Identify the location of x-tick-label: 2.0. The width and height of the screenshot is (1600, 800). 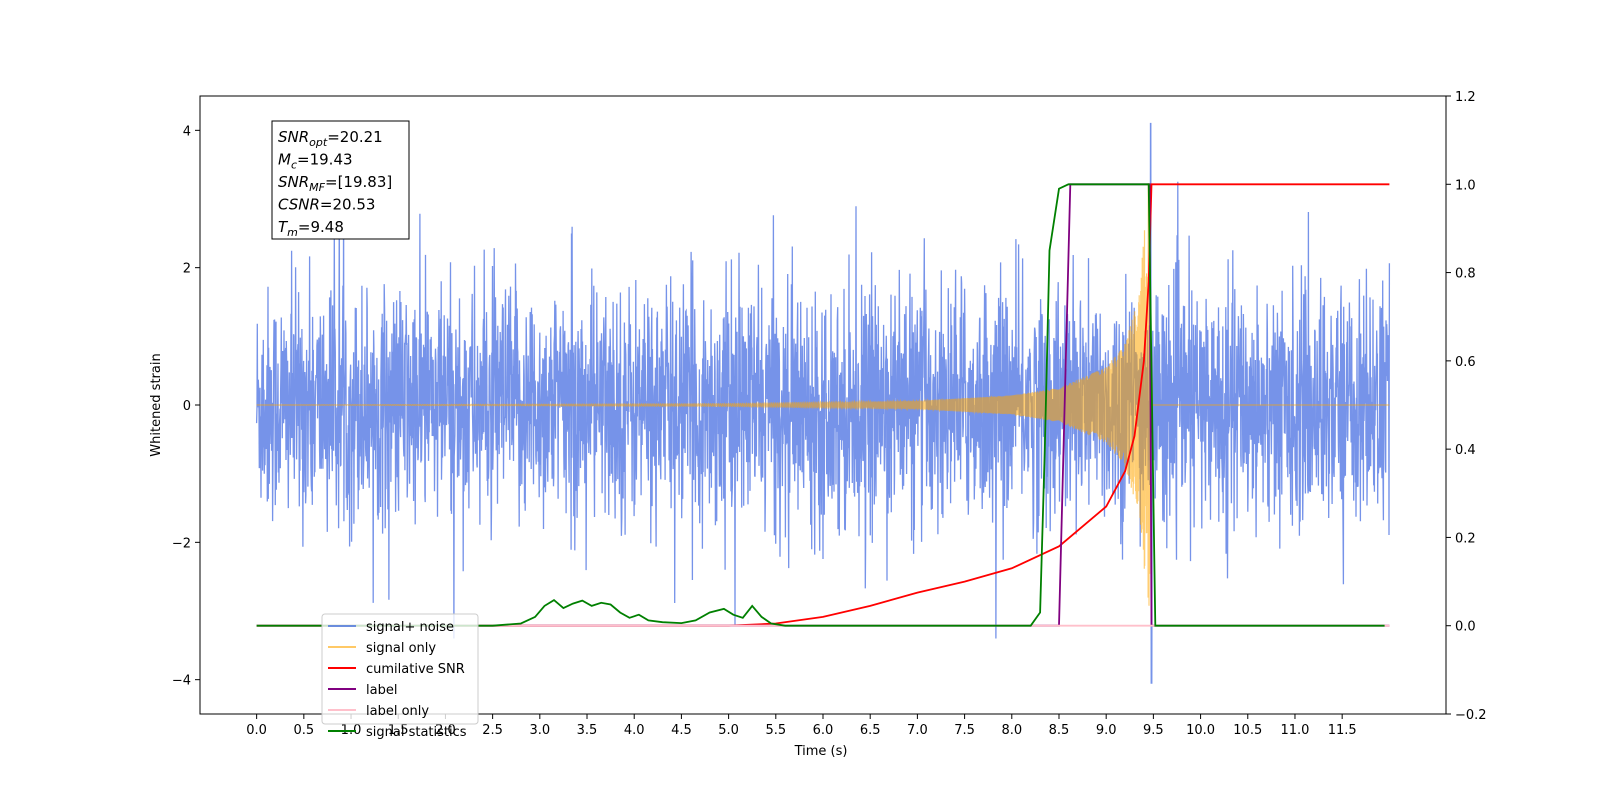
(445, 730).